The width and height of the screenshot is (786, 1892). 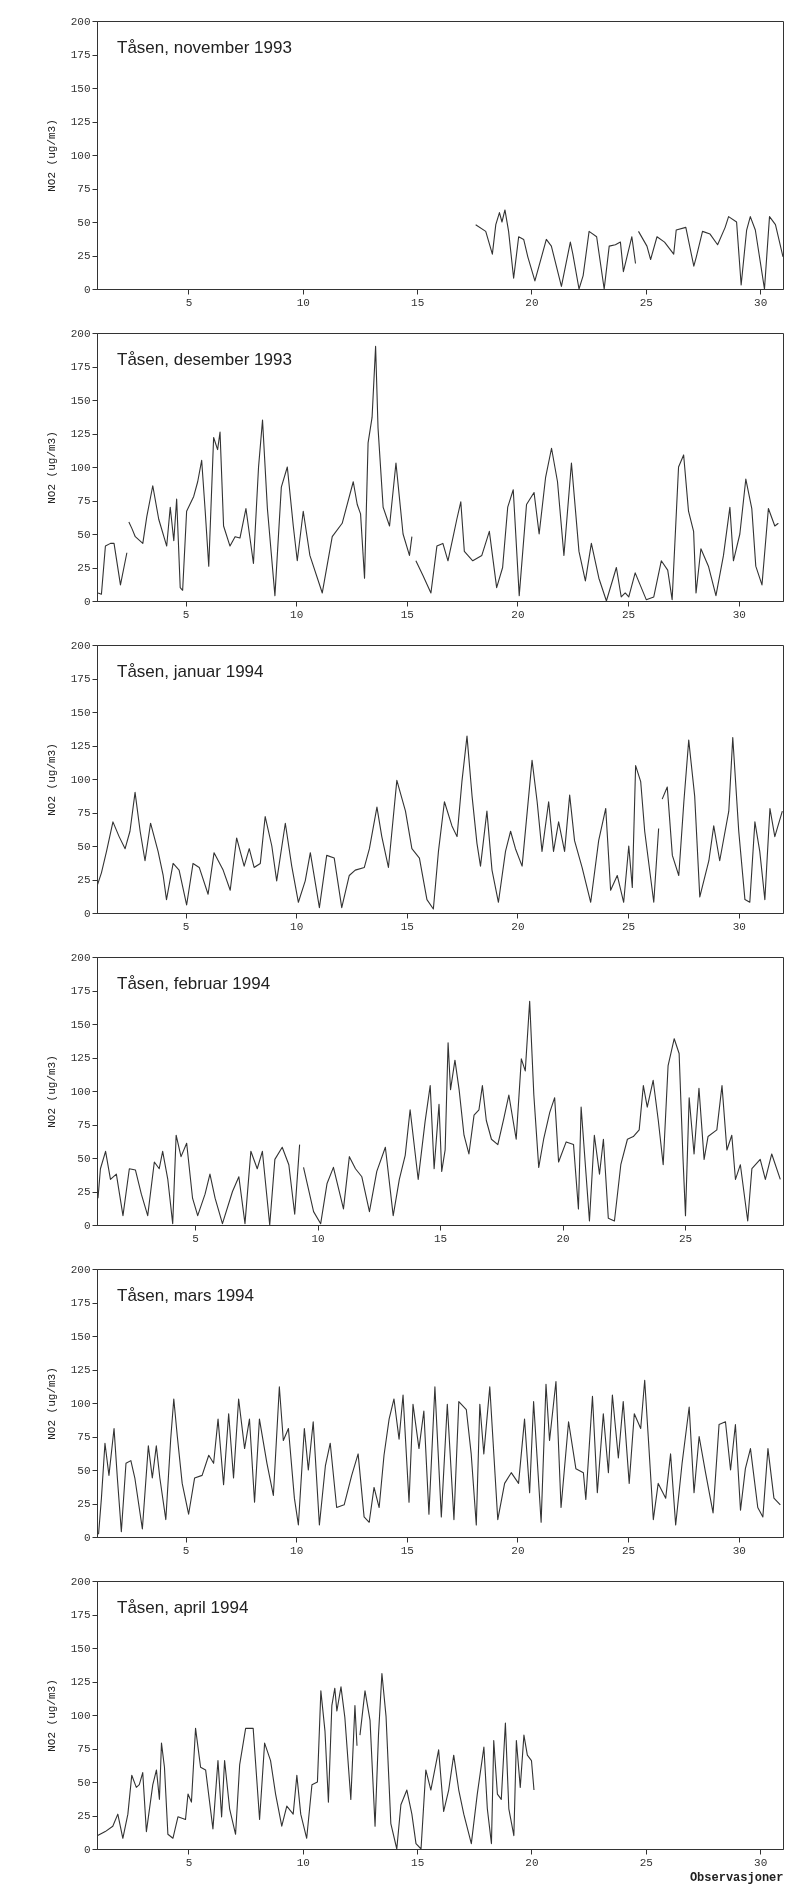 I want to click on text: Tåsen, februar 1994, so click(x=194, y=983).